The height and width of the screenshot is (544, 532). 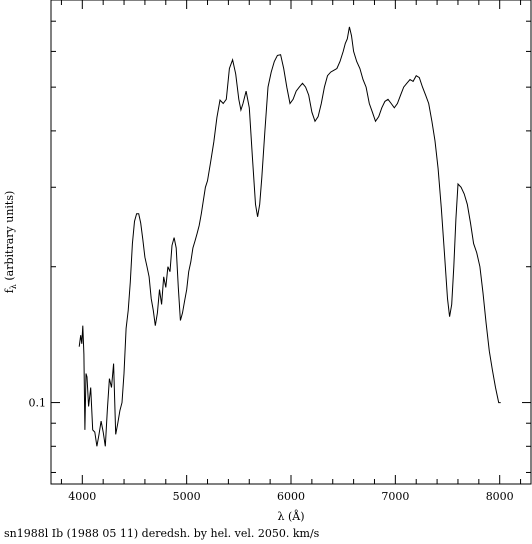 I want to click on y-tick-label: 0.1, so click(x=38, y=403).